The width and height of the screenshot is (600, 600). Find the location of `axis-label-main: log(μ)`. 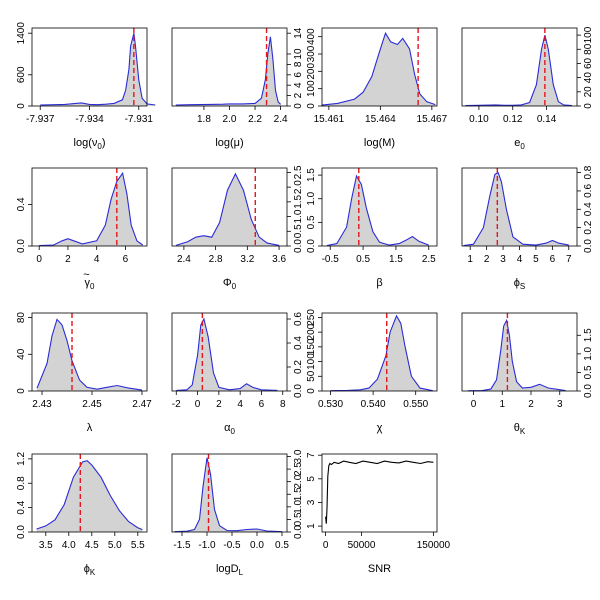

axis-label-main: log(μ) is located at coordinates (229, 143).